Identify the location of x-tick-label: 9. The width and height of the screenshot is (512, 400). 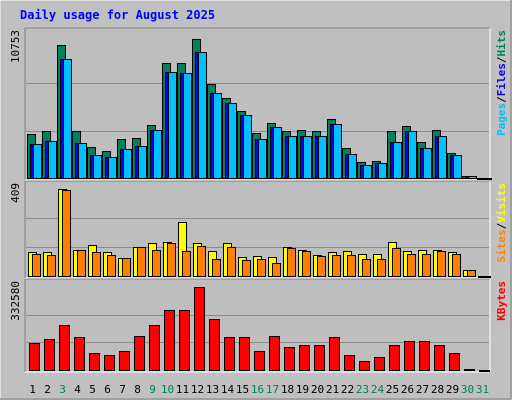
(152, 389).